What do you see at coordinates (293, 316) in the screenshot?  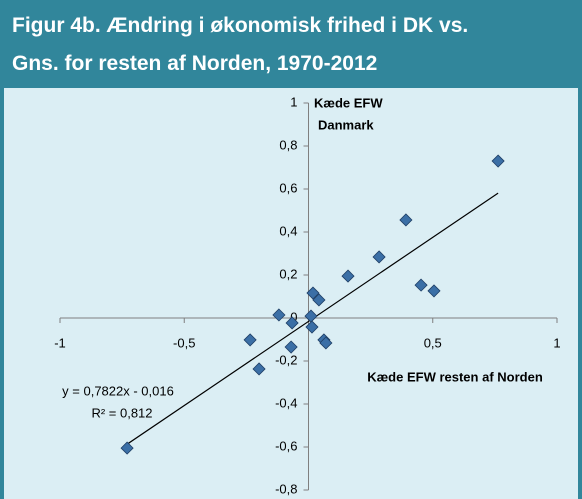 I see `y-tick-label: 0` at bounding box center [293, 316].